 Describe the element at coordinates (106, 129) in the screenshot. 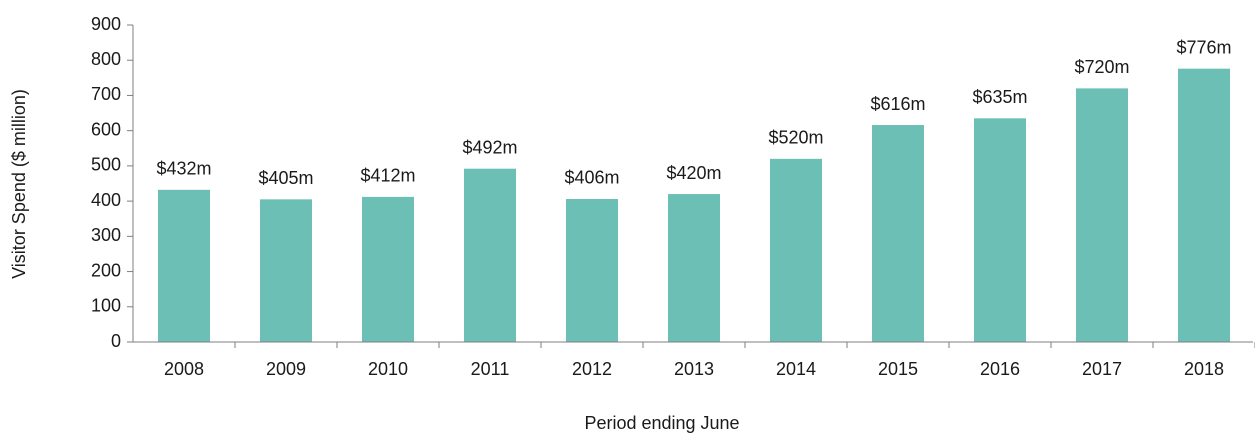

I see `y-tick-label: 600` at that location.